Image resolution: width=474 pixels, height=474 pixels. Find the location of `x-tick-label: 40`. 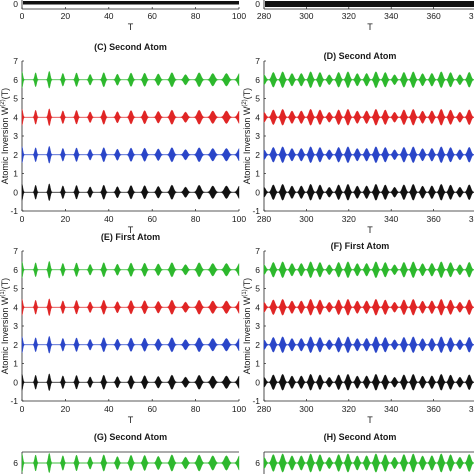

x-tick-label: 40 is located at coordinates (109, 219).